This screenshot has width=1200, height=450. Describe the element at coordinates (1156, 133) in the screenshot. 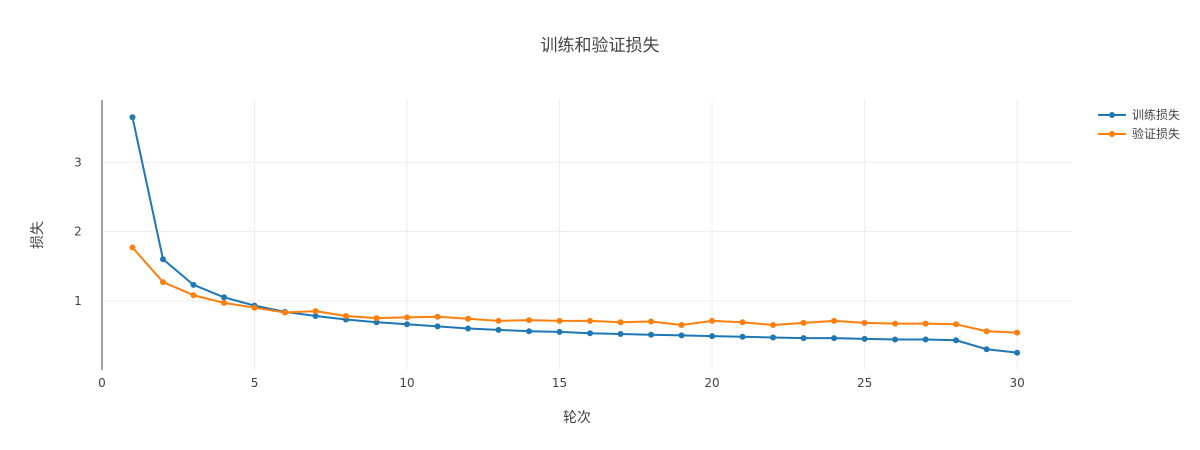

I see `legend-label: 验证损失` at that location.